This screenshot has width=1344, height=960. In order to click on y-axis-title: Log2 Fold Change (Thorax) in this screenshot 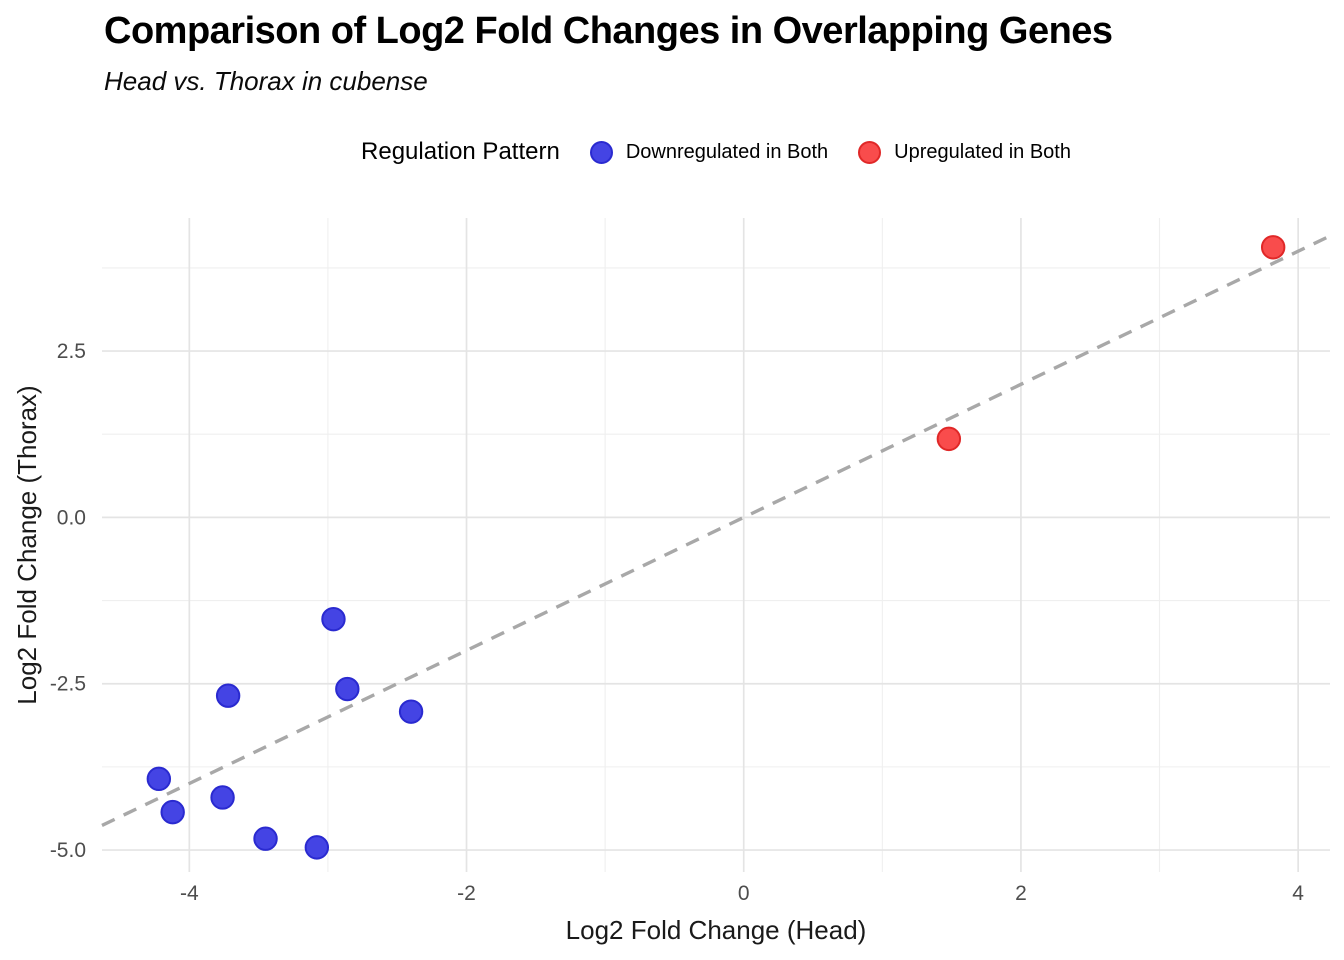, I will do `click(27, 544)`.